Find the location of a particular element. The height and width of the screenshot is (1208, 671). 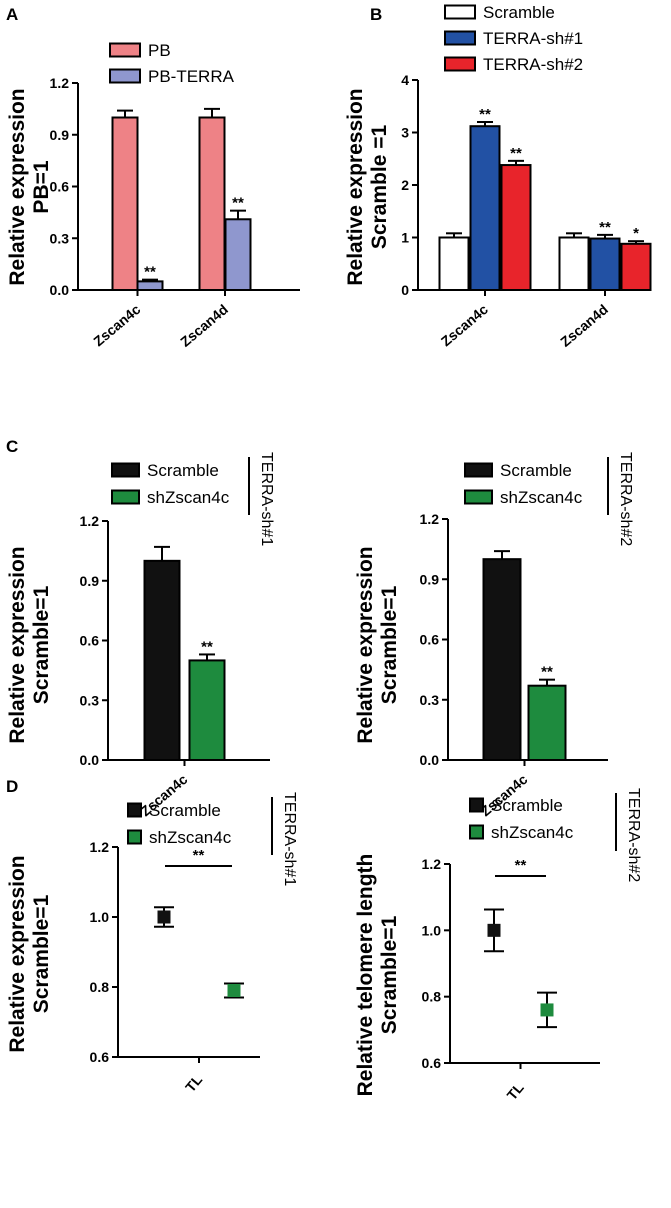

chart-2-x-tick-label: Zscan4d is located at coordinates (584, 325).